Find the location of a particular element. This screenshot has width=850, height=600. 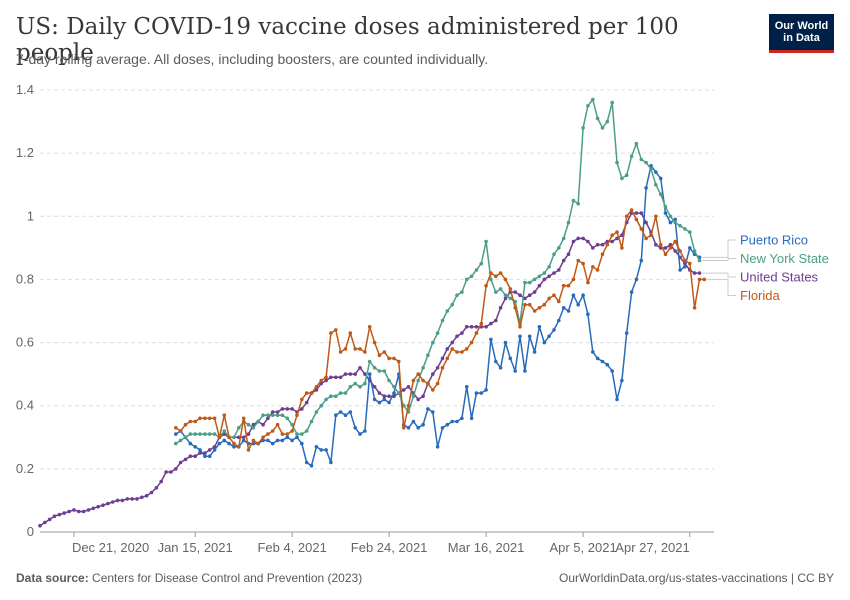

x-tick-label: Feb 24, 2021 is located at coordinates (389, 547).